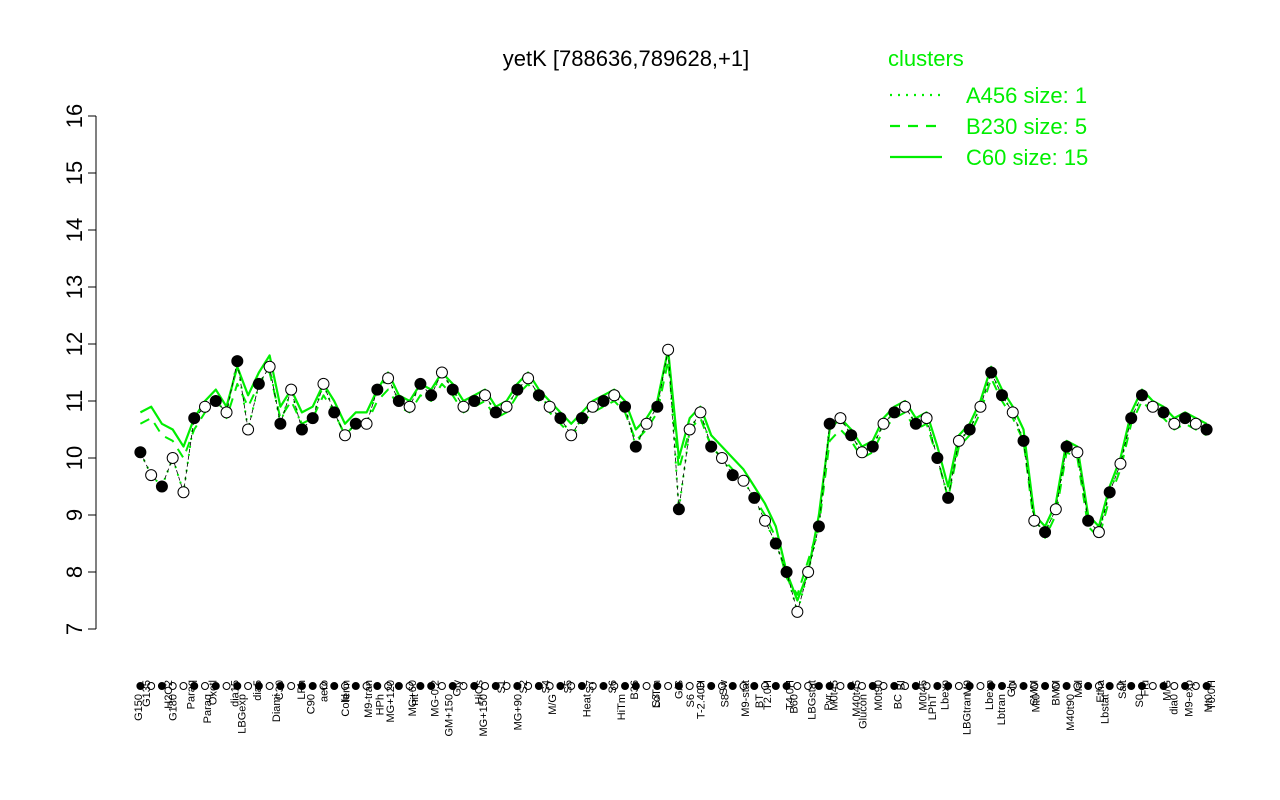 The height and width of the screenshot is (800, 1280). What do you see at coordinates (1174, 704) in the screenshot?
I see `x-tick-label: dia0` at bounding box center [1174, 704].